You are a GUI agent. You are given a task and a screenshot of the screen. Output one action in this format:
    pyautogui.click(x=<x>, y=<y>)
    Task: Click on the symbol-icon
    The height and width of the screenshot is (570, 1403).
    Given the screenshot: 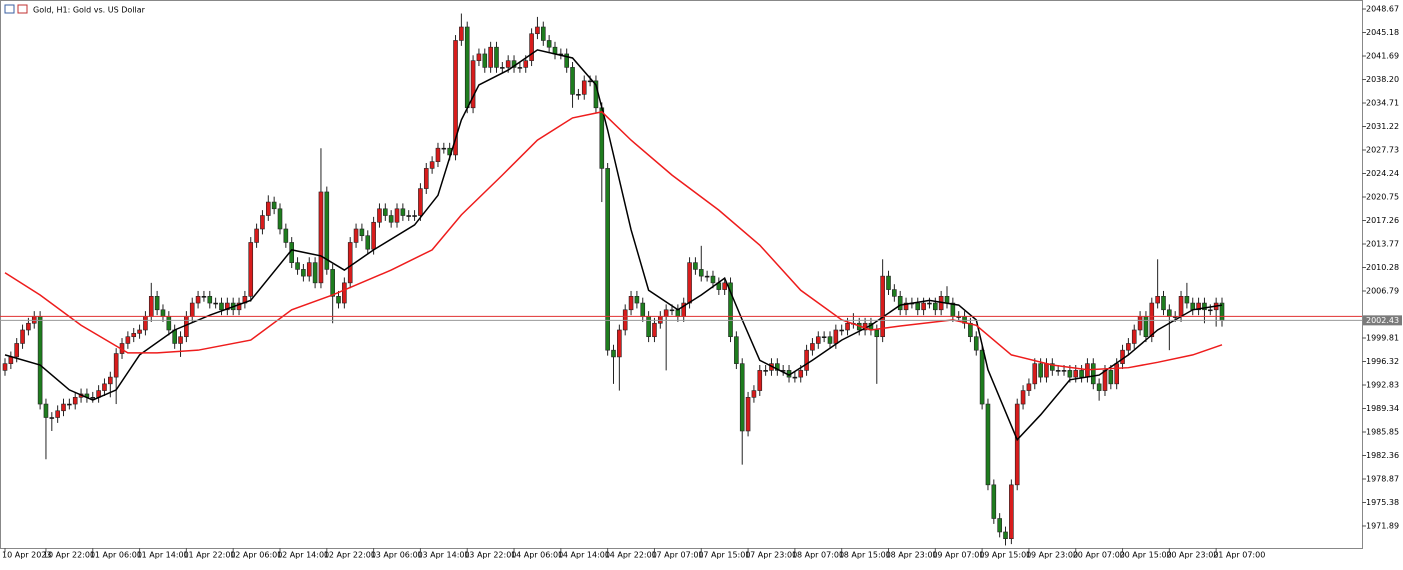 What is the action you would take?
    pyautogui.click(x=16, y=9)
    